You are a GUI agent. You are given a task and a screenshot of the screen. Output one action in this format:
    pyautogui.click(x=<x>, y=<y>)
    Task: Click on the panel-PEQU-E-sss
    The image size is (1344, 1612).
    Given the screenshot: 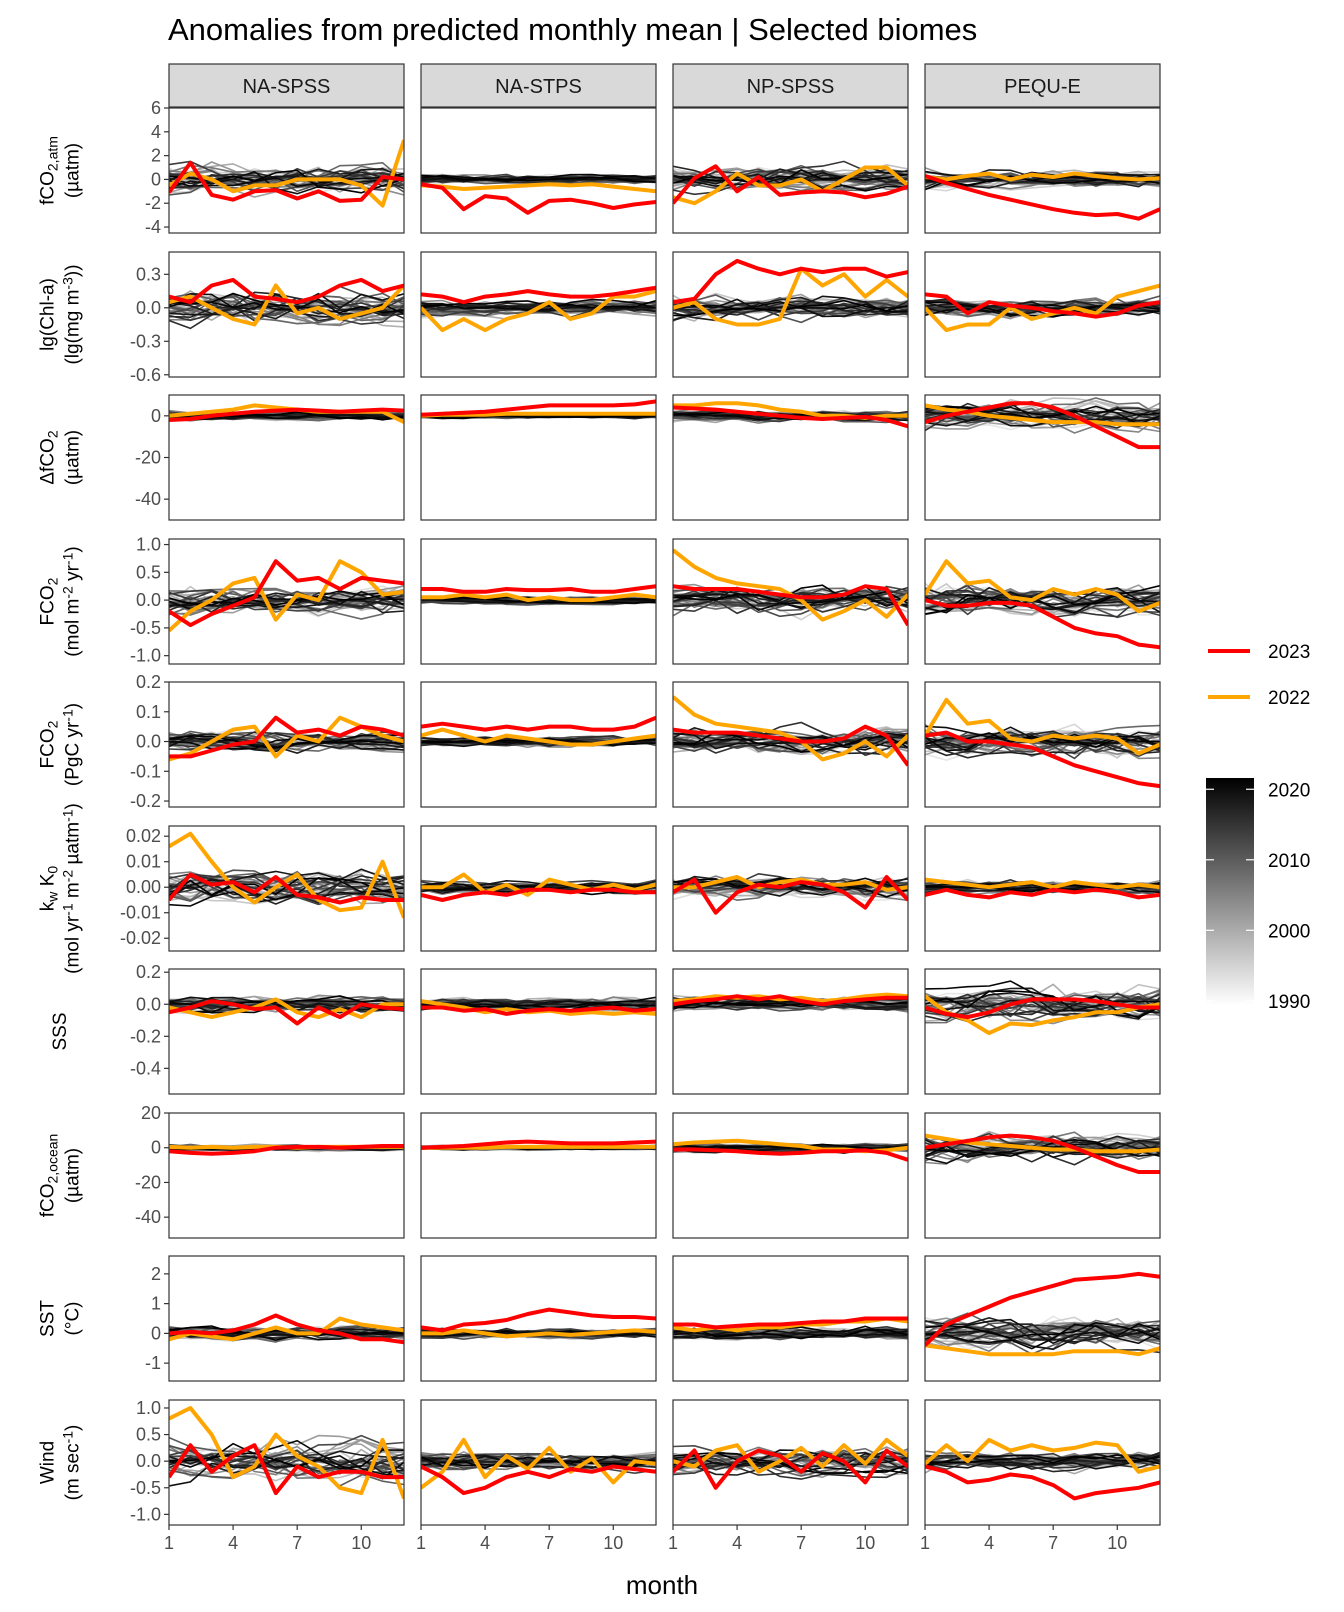 What is the action you would take?
    pyautogui.click(x=1042, y=1031)
    